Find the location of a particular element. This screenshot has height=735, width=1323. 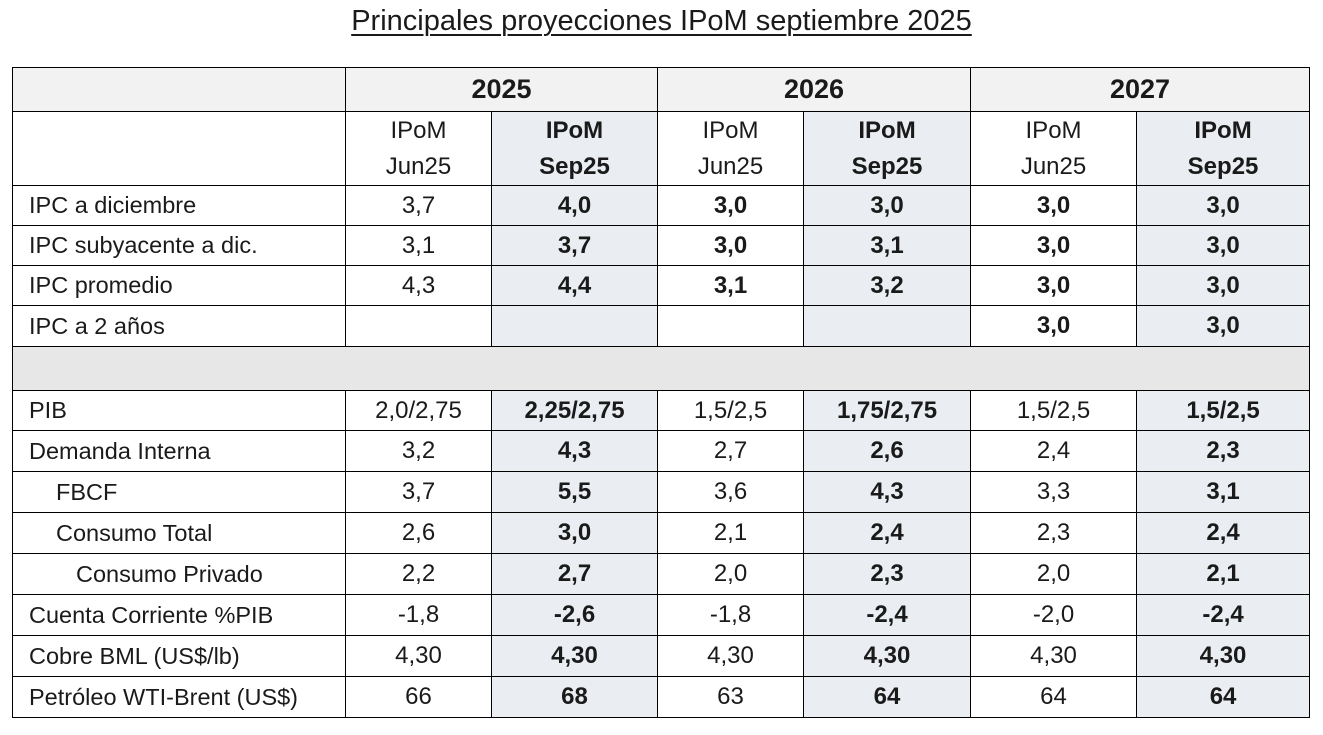

row-label: Consumo Total is located at coordinates (179, 533).